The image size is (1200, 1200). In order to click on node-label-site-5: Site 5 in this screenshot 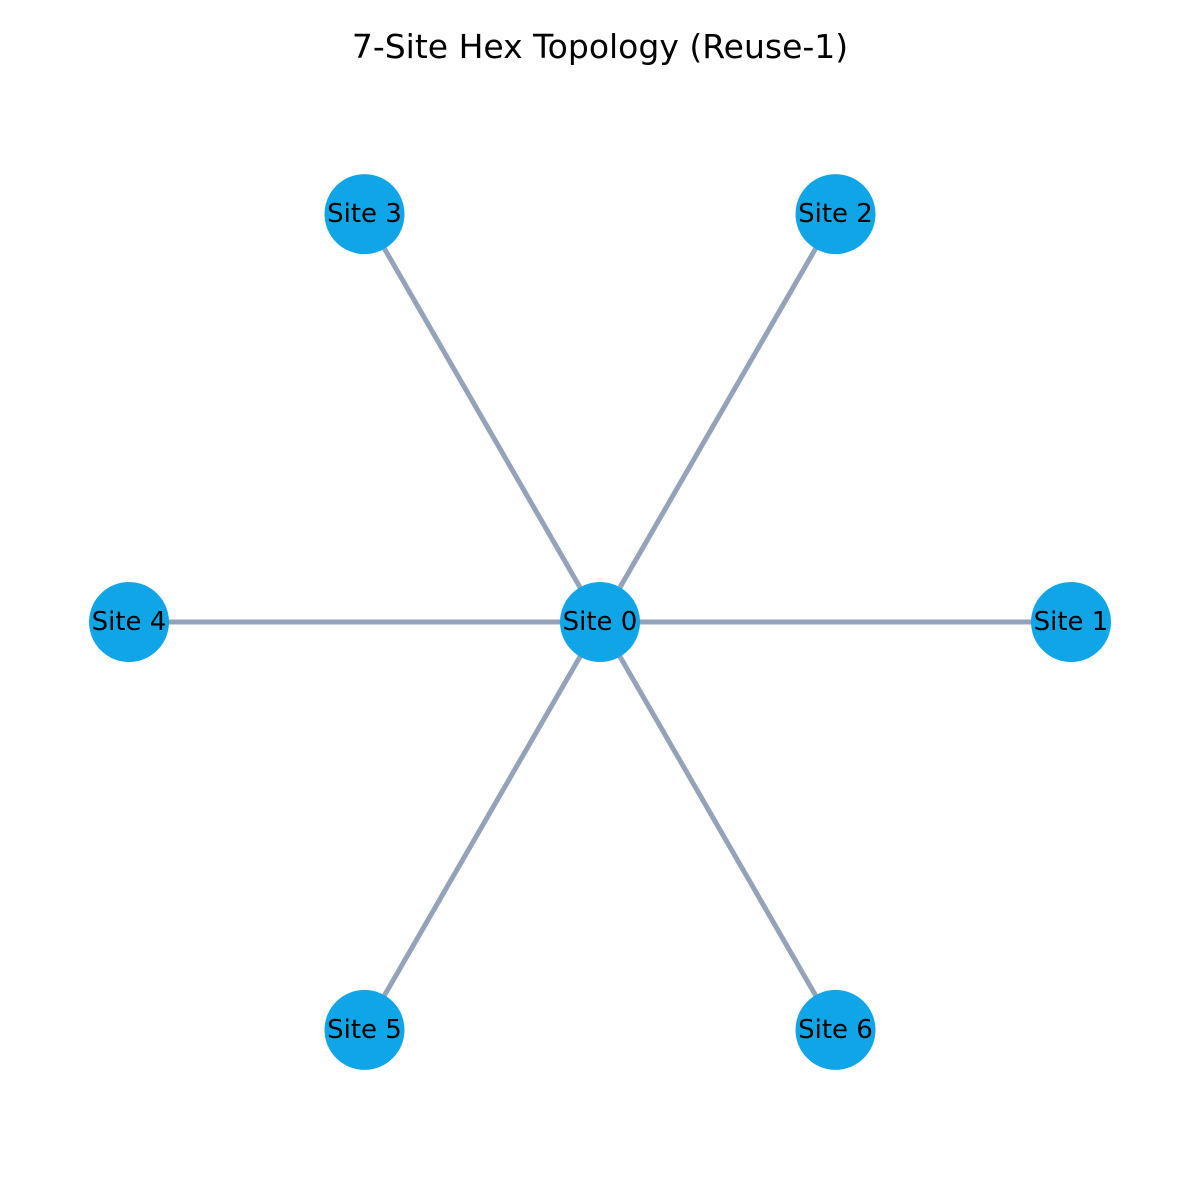, I will do `click(364, 1030)`.